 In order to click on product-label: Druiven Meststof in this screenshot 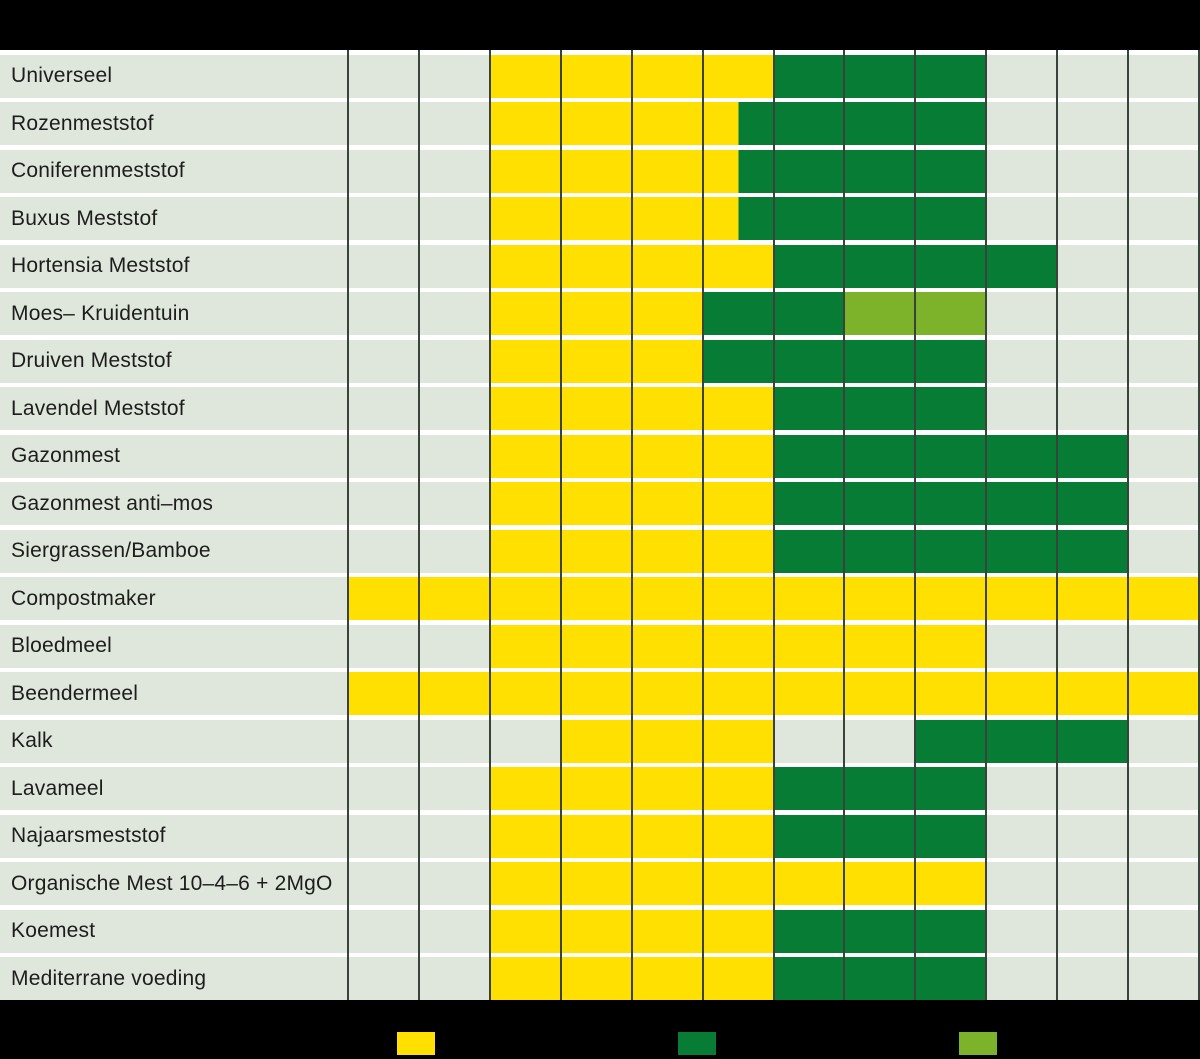, I will do `click(173, 361)`.